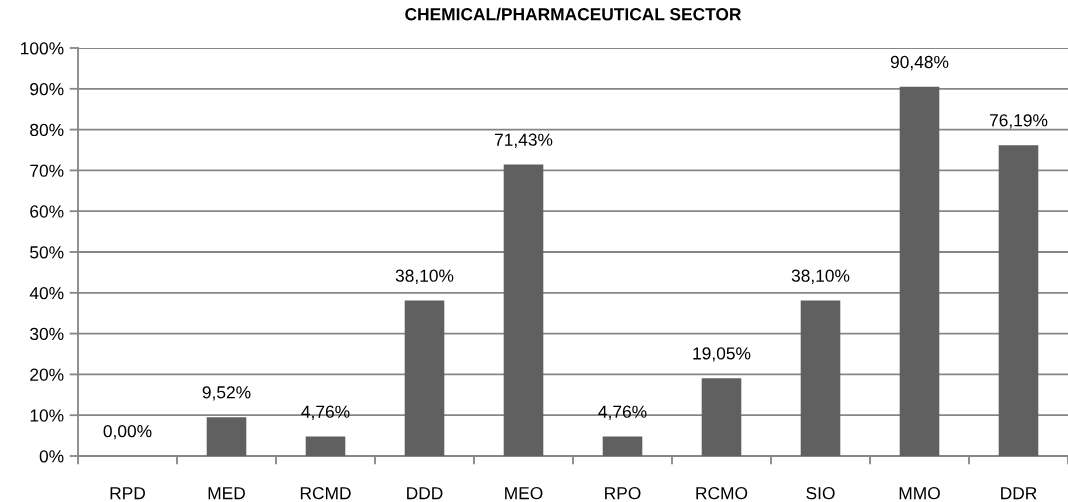 The width and height of the screenshot is (1068, 502). I want to click on x-tick-label: MEO, so click(524, 493).